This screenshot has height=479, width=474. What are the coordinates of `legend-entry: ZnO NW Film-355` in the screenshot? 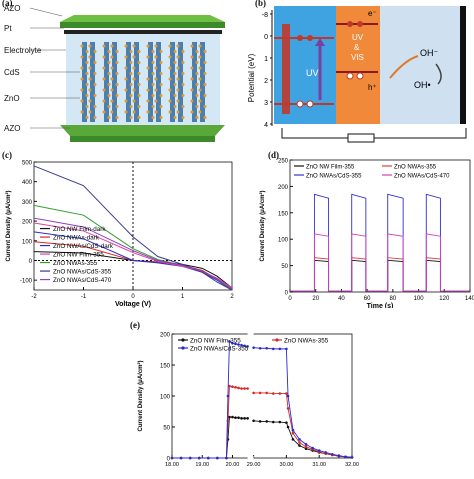 It's located at (330, 168).